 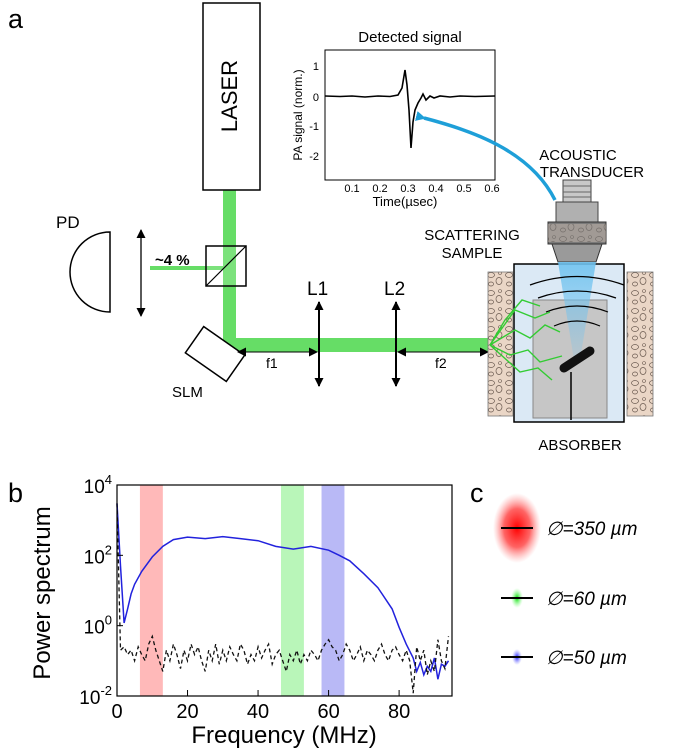 I want to click on lens-l2-label: L2, so click(x=394, y=289).